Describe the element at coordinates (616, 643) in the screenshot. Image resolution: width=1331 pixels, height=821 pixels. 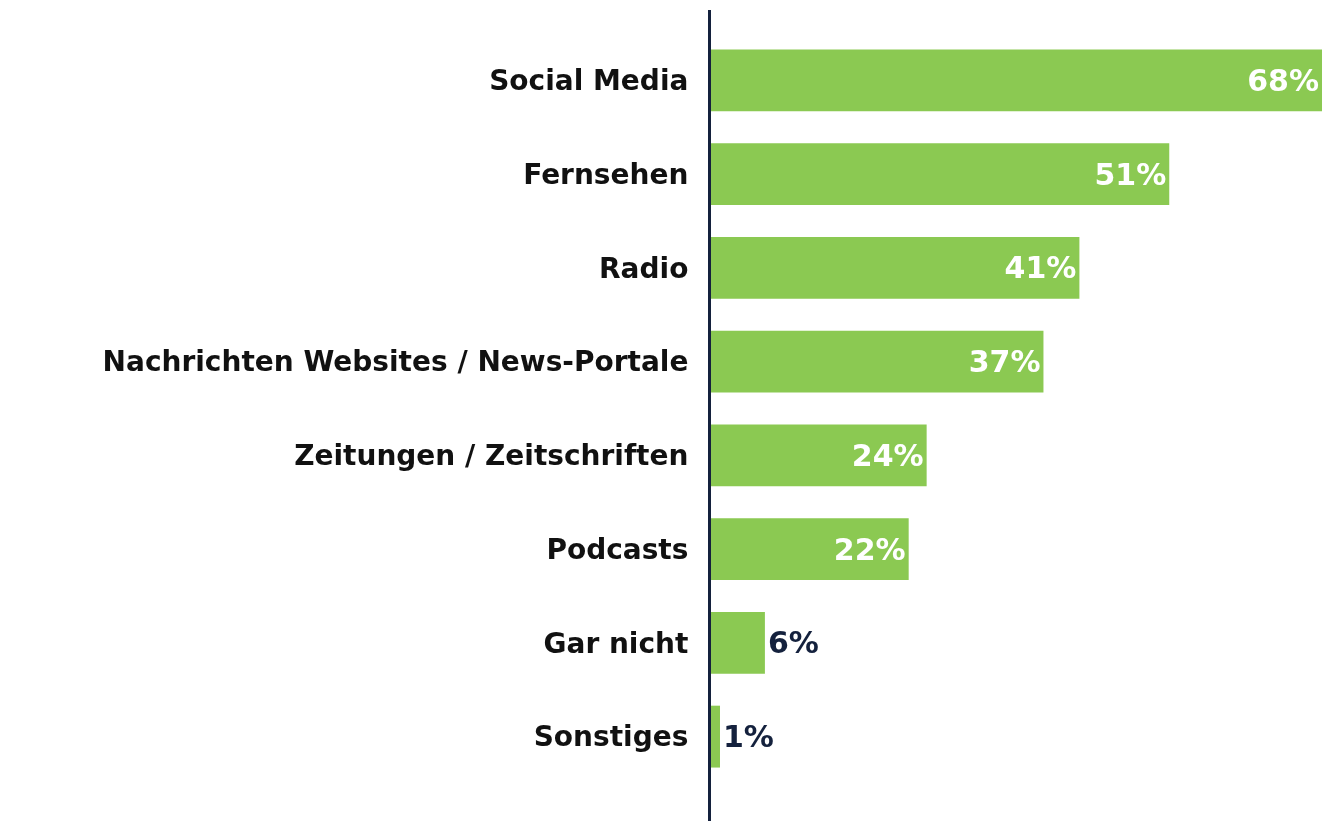
I see `y-tick-label: Gar nicht` at that location.